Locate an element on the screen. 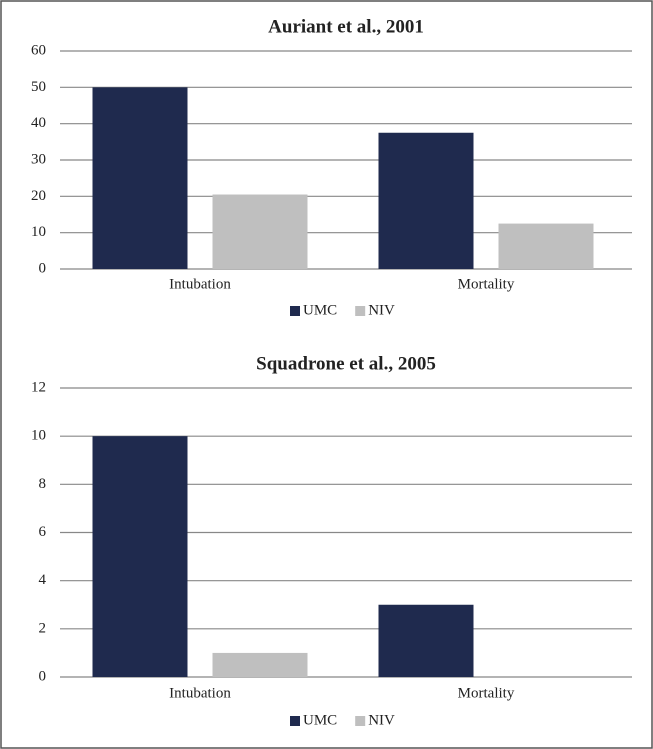 Image resolution: width=653 pixels, height=749 pixels. y-tick-label: 4 is located at coordinates (43, 580).